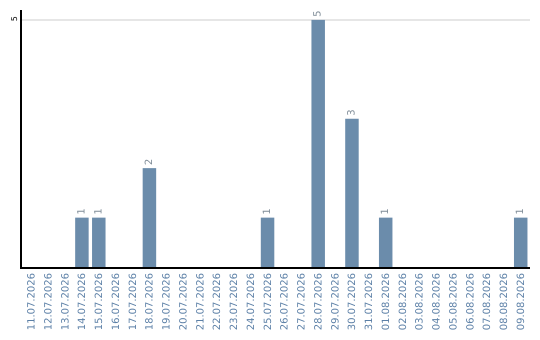 The image size is (540, 340). What do you see at coordinates (352, 301) in the screenshot?
I see `x-tick-label: 30.07.2026` at bounding box center [352, 301].